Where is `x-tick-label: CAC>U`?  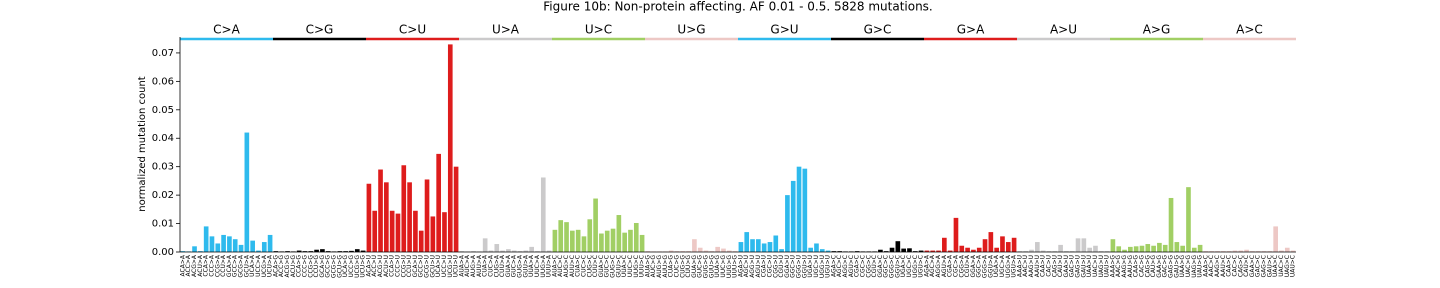 x-tick-label: CAC>U is located at coordinates (1048, 266).